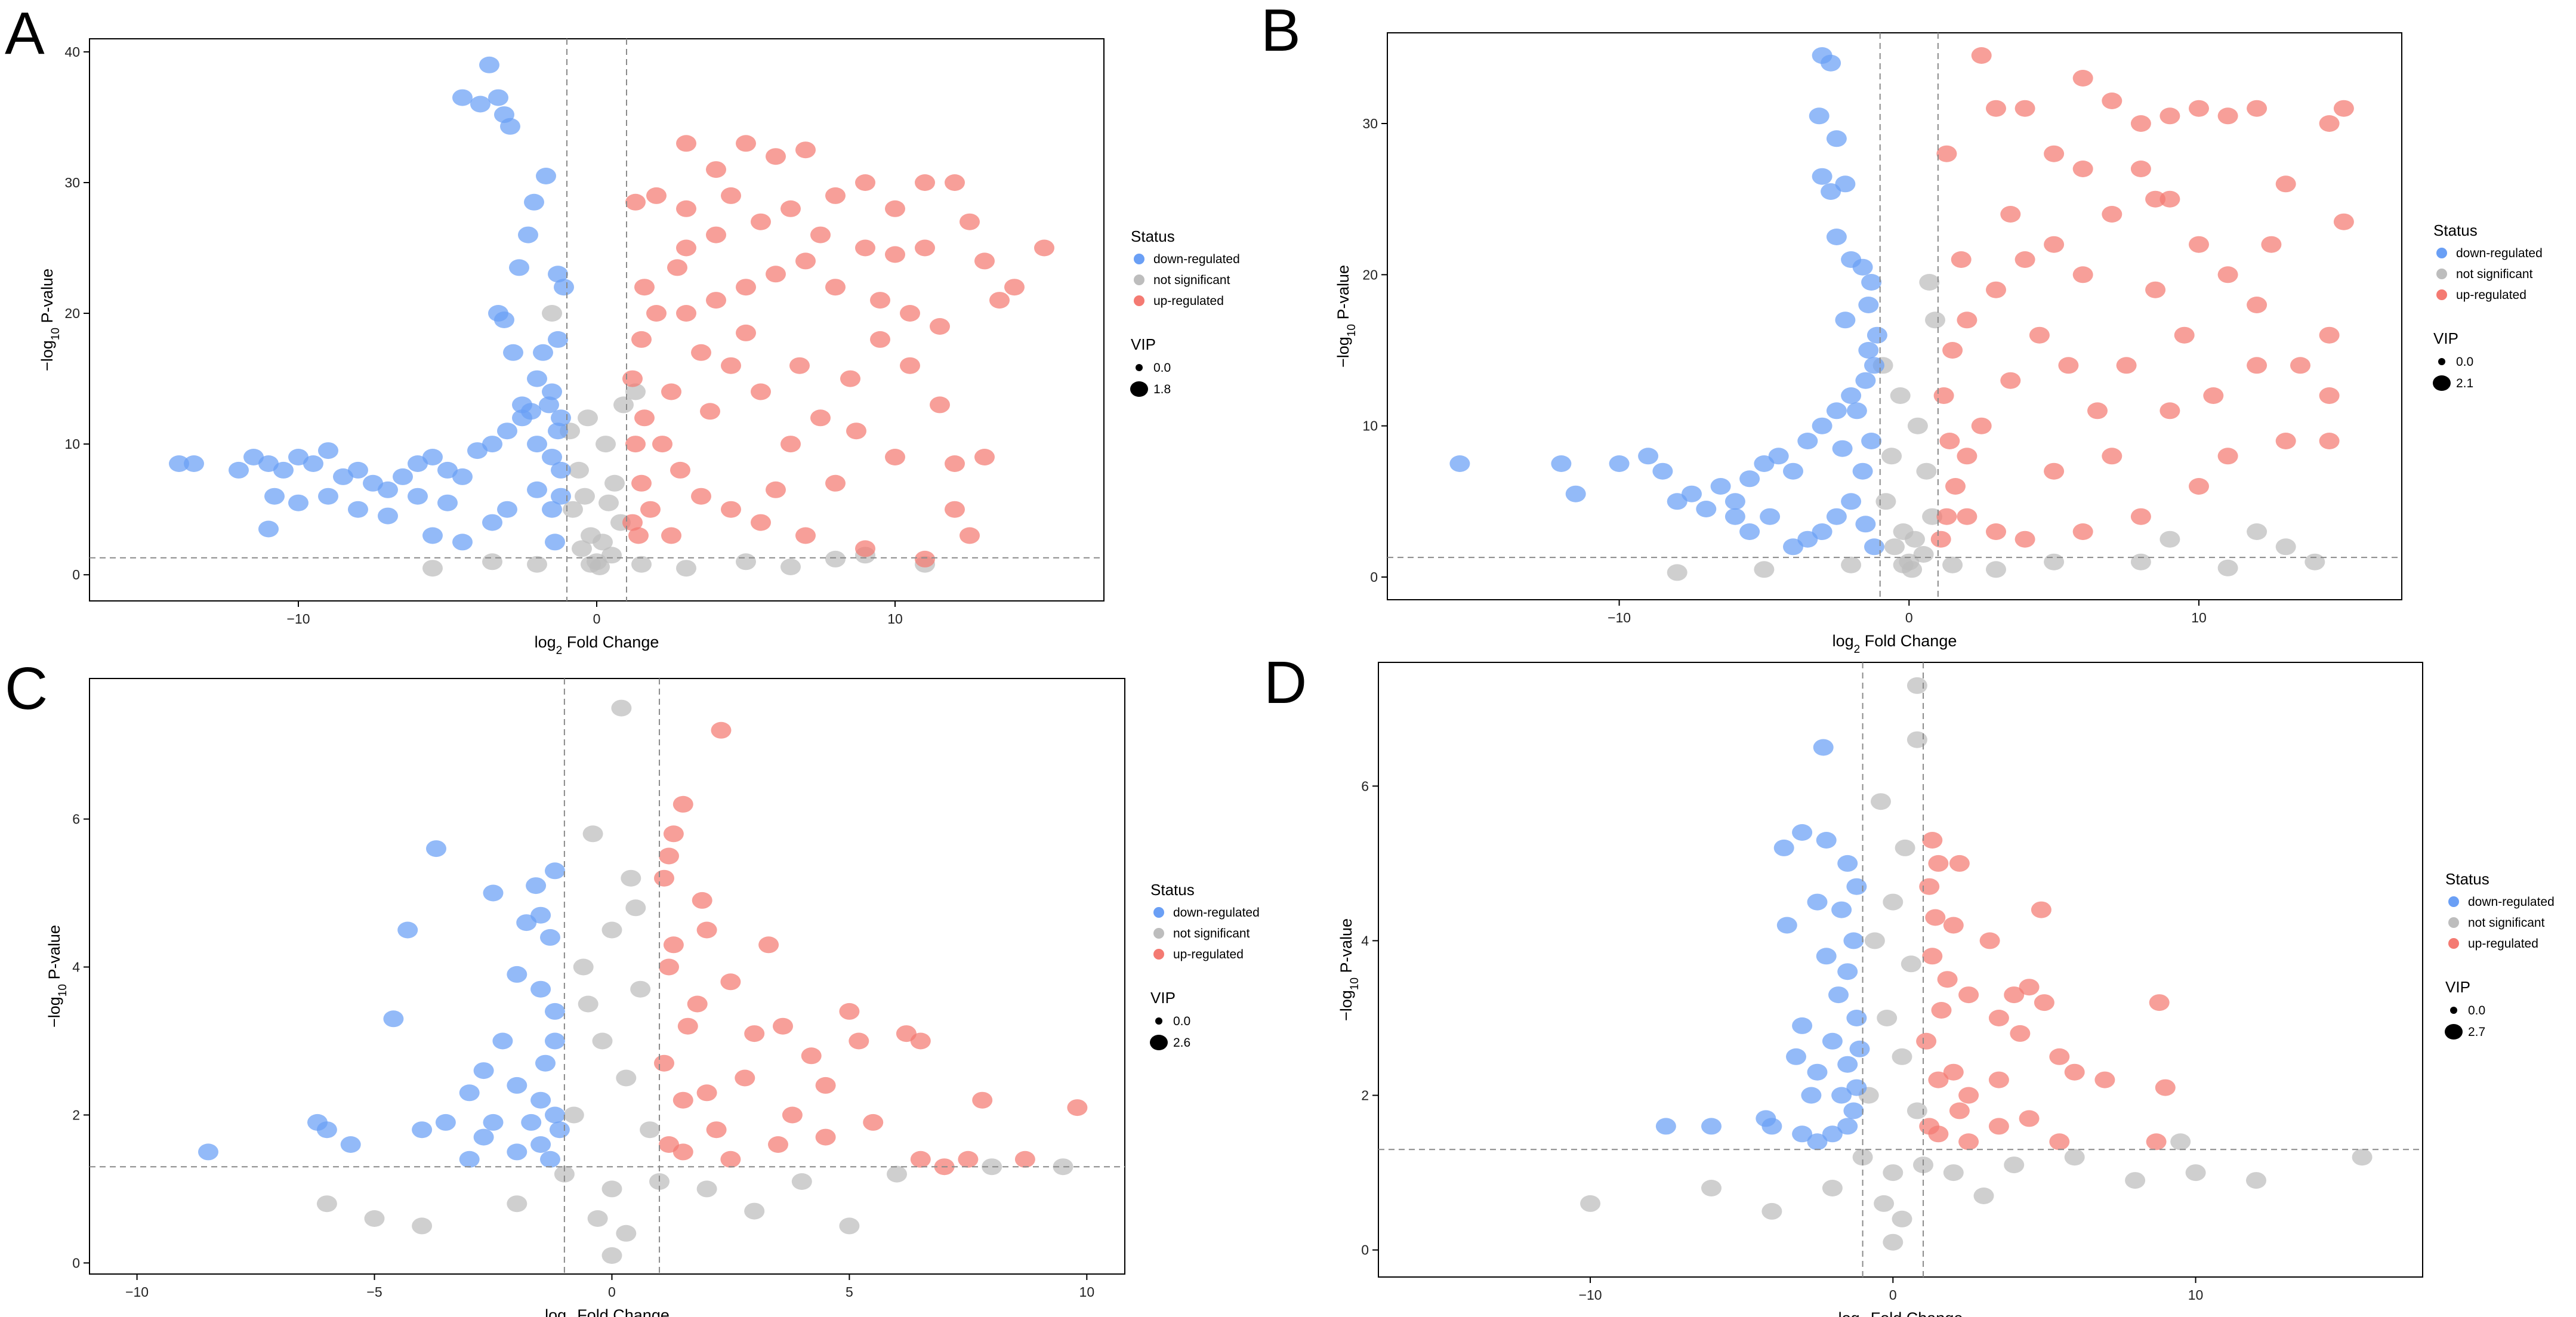 The height and width of the screenshot is (1317, 2576). What do you see at coordinates (1762, 945) in the screenshot?
I see `series-down-regulated` at bounding box center [1762, 945].